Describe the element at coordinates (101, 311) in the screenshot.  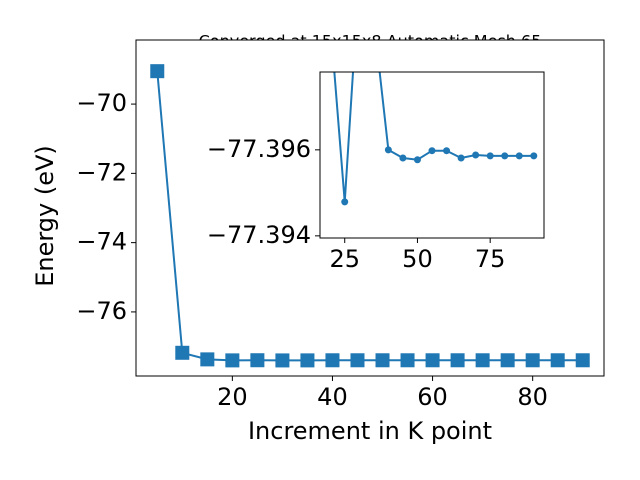
I see `y-tick-label: −76` at that location.